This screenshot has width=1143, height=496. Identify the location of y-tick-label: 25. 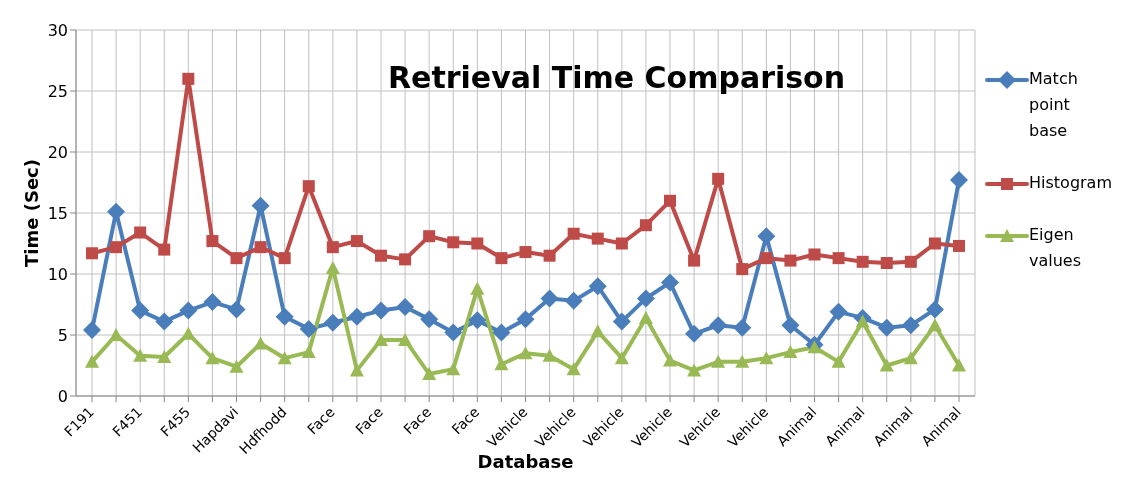
(57, 91).